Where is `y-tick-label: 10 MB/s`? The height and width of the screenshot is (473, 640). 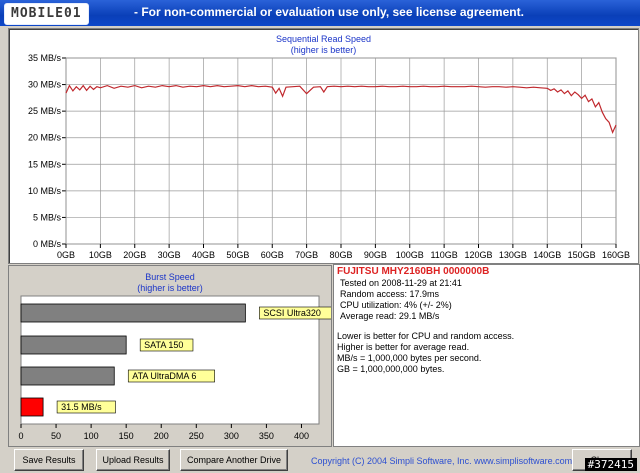 y-tick-label: 10 MB/s is located at coordinates (45, 191).